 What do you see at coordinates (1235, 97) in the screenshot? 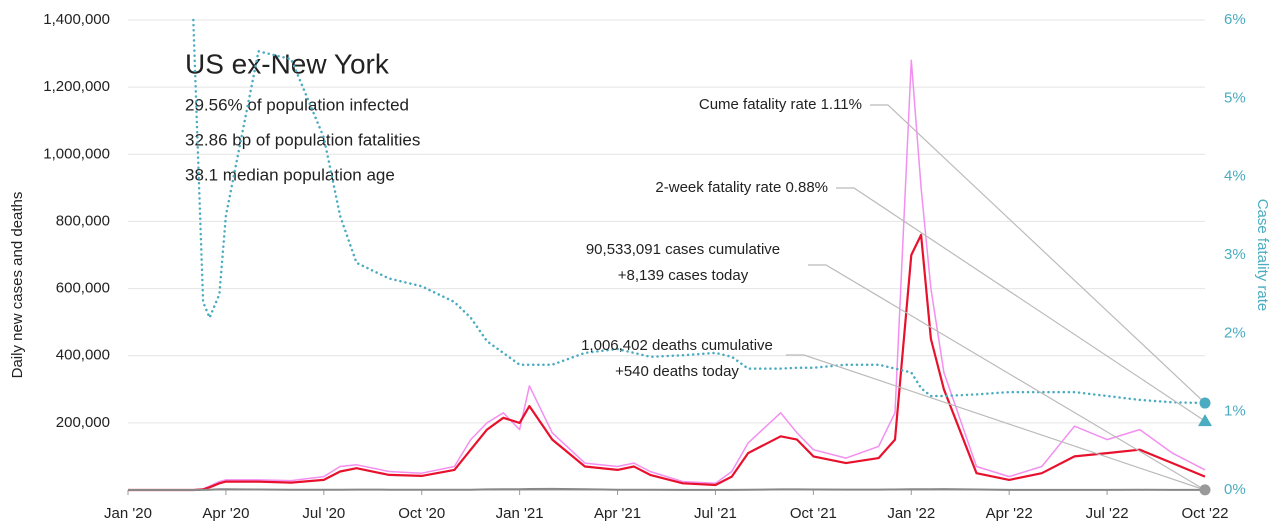
I see `y2-tick-label: 5%` at bounding box center [1235, 97].